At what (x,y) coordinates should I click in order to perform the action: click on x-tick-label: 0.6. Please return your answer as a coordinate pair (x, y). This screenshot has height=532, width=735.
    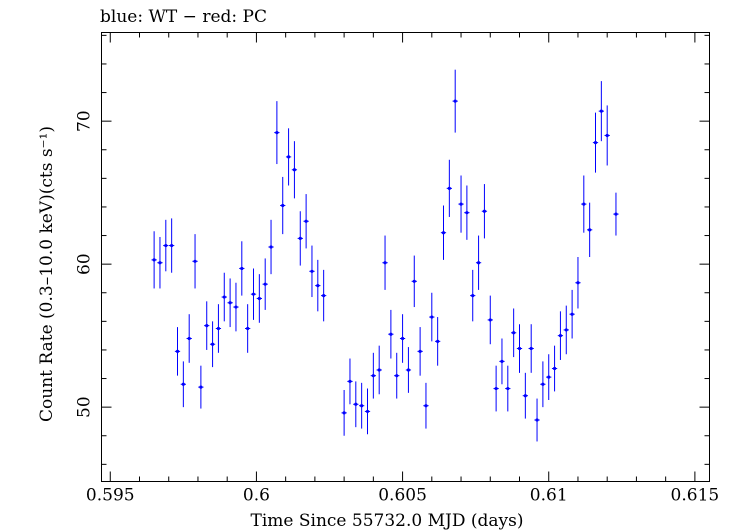
    Looking at the image, I should click on (256, 496).